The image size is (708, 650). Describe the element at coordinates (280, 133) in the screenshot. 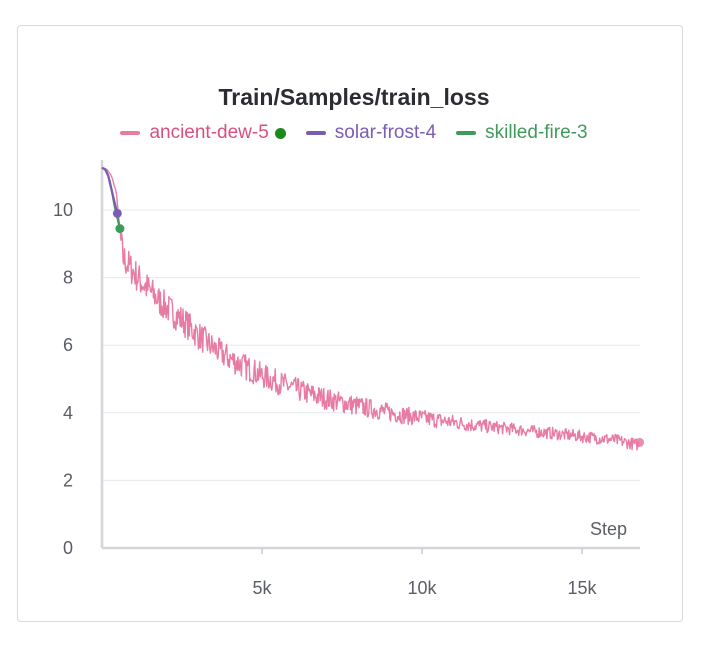

I see `run-status-dot-icon` at that location.